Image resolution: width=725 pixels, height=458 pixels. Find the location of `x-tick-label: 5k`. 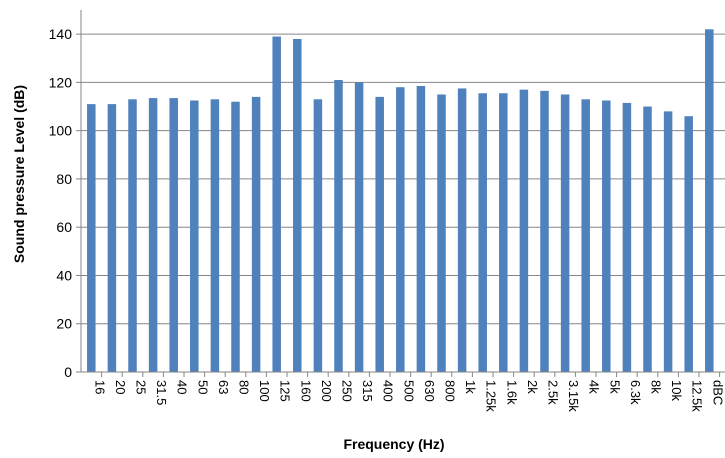

x-tick-label: 5k is located at coordinates (614, 387).